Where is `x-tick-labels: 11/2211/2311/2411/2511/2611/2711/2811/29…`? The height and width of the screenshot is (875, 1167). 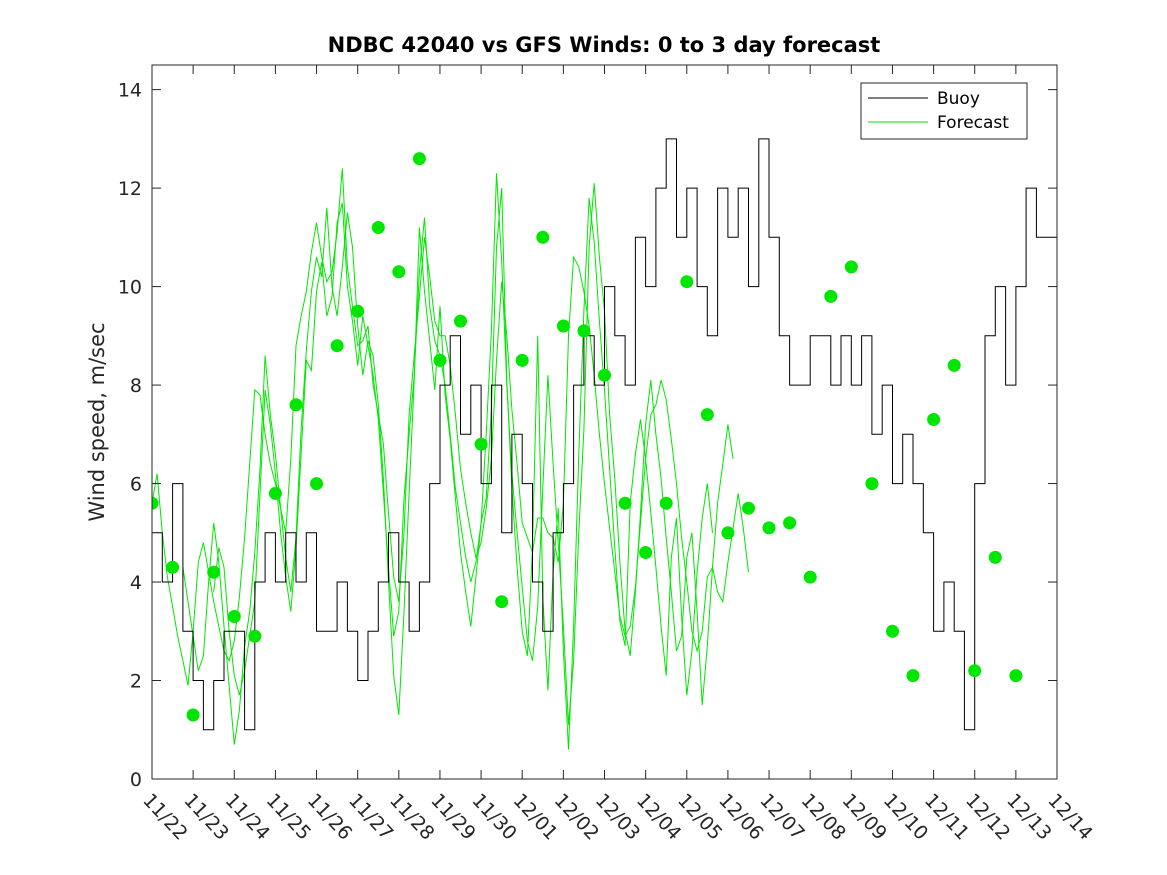
x-tick-labels: 11/2211/2311/2411/2511/2611/2711/2811/29… is located at coordinates (617, 816).